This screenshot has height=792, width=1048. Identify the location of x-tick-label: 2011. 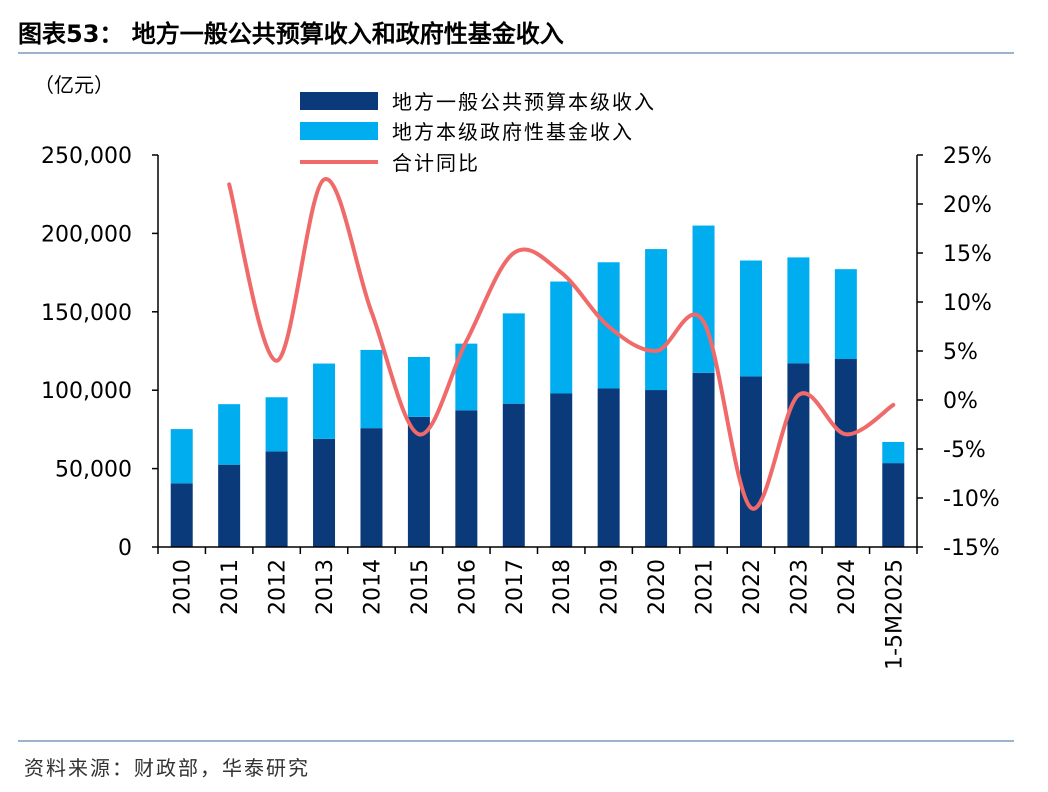
(230, 587).